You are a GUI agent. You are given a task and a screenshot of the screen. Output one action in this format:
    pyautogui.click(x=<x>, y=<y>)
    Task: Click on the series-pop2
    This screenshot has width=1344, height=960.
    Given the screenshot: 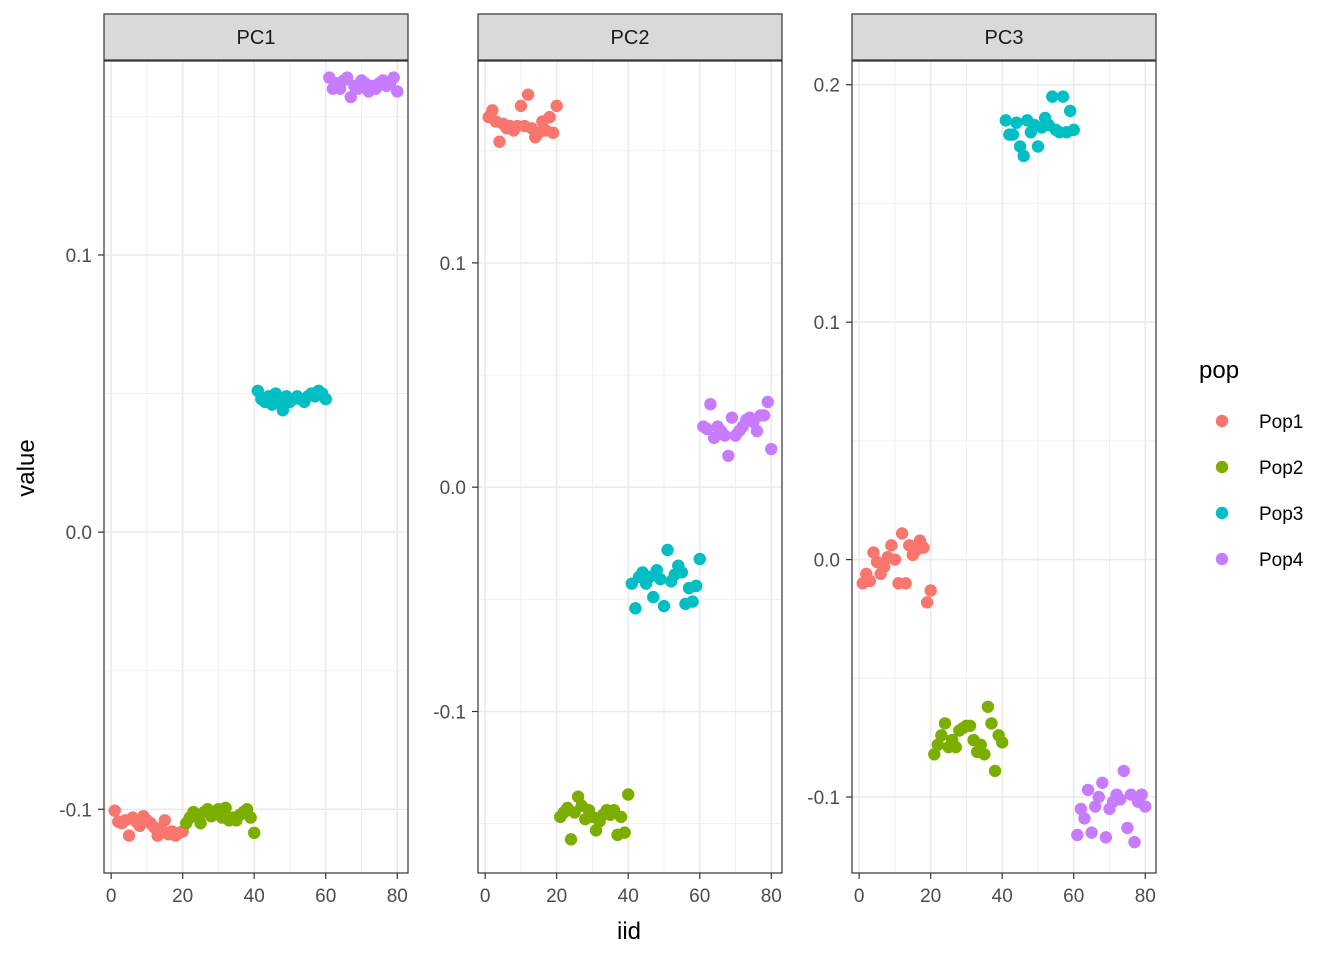 What is the action you would take?
    pyautogui.click(x=220, y=820)
    